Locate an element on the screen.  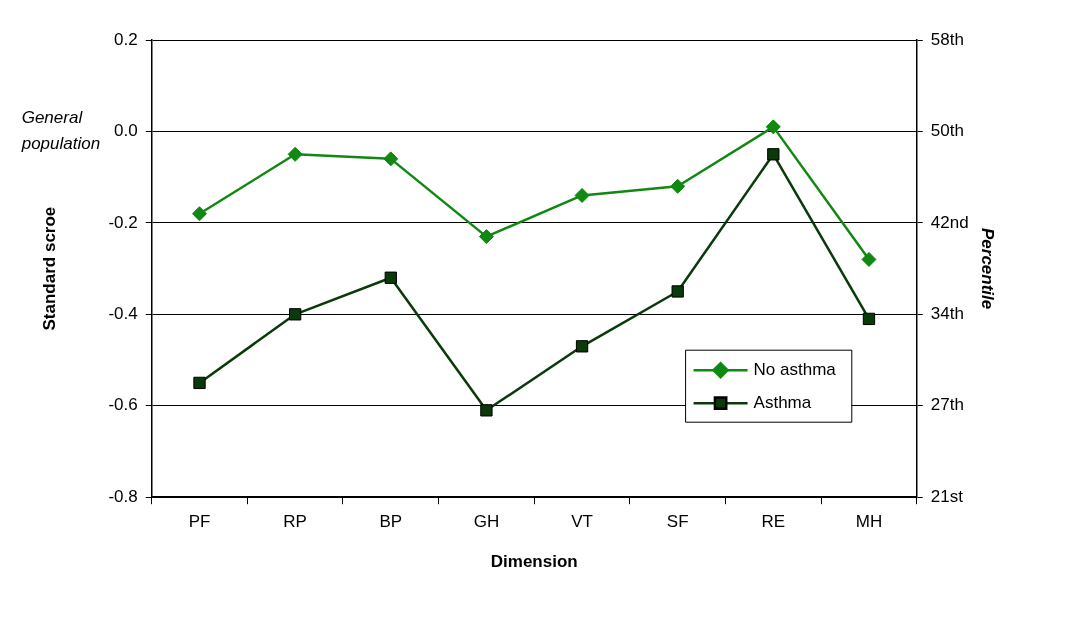
category-label: 34th is located at coordinates (947, 314).